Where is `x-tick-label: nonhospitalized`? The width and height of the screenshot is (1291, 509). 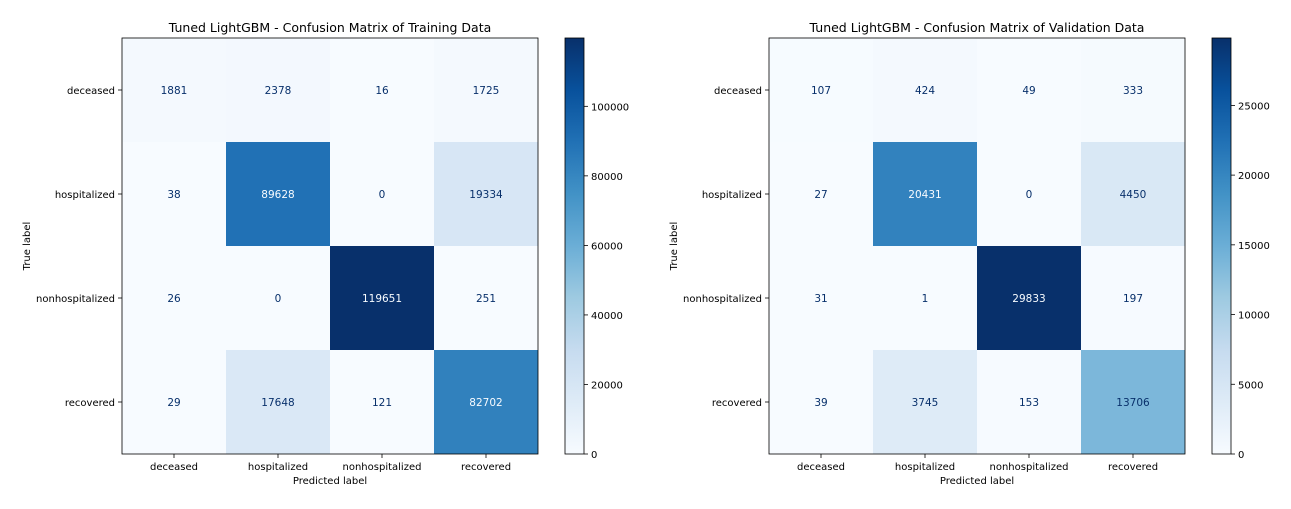
x-tick-label: nonhospitalized is located at coordinates (1029, 467).